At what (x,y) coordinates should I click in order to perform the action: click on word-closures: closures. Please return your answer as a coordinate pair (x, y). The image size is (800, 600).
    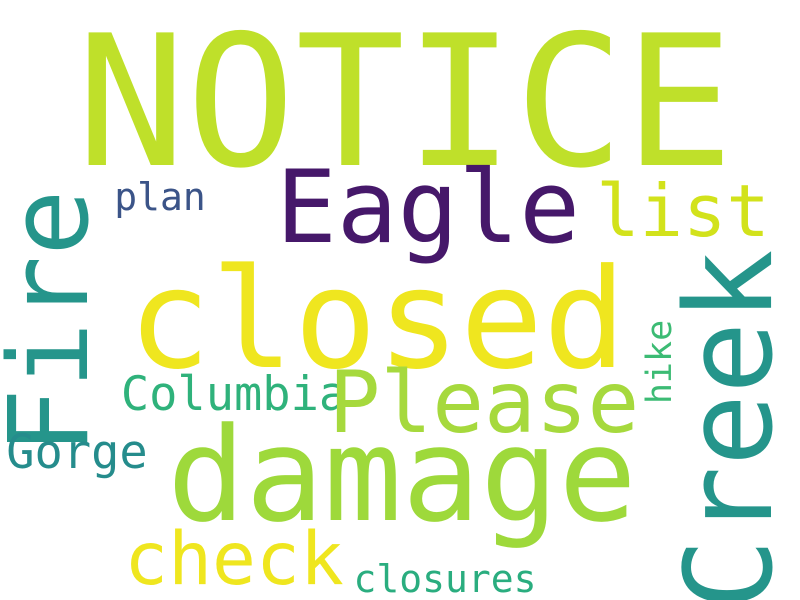
    Looking at the image, I should click on (444, 578).